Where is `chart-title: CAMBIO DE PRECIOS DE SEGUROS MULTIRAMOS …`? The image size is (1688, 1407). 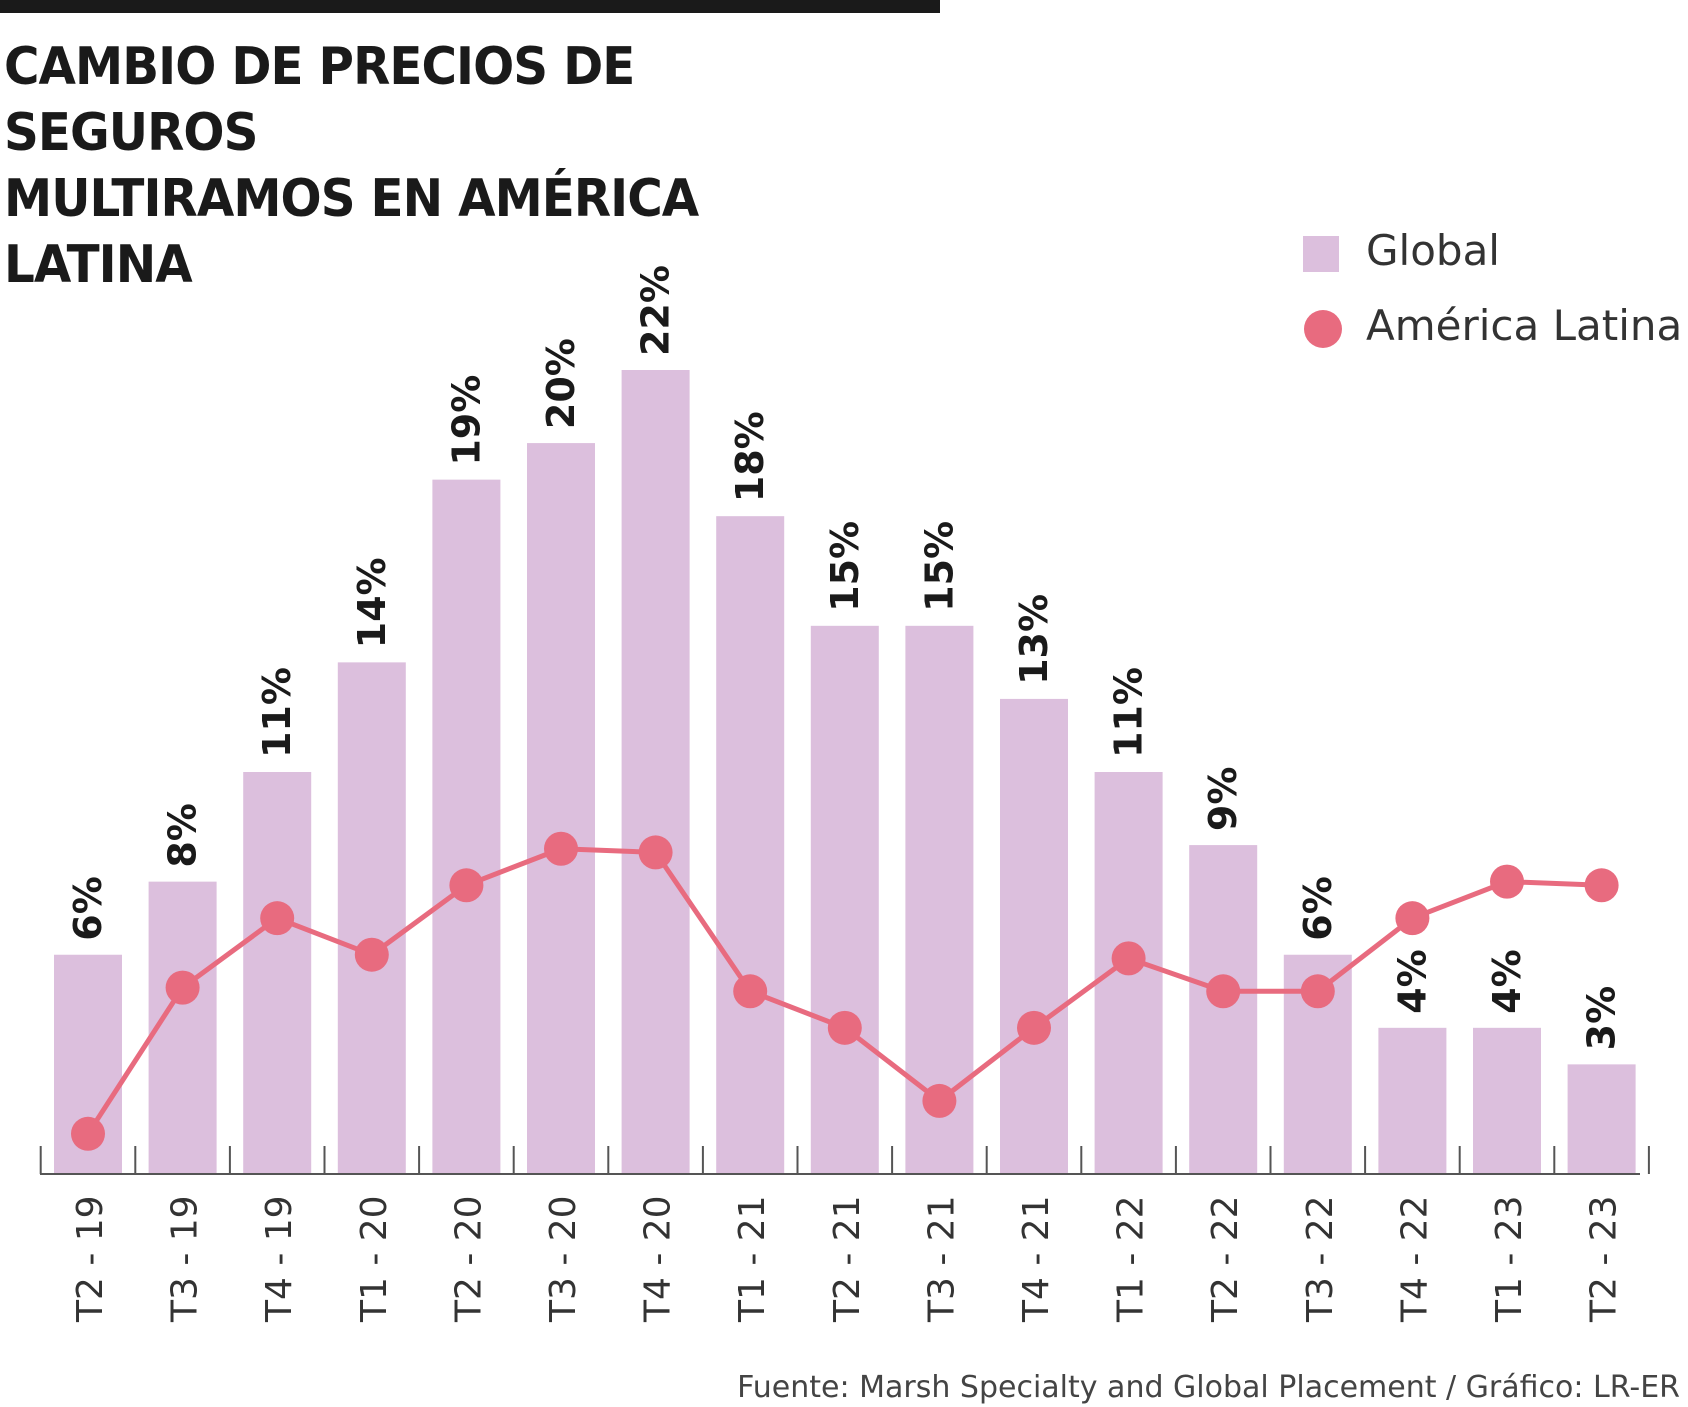
chart-title: CAMBIO DE PRECIOS DE SEGUROS MULTIRAMOS … is located at coordinates (441, 166).